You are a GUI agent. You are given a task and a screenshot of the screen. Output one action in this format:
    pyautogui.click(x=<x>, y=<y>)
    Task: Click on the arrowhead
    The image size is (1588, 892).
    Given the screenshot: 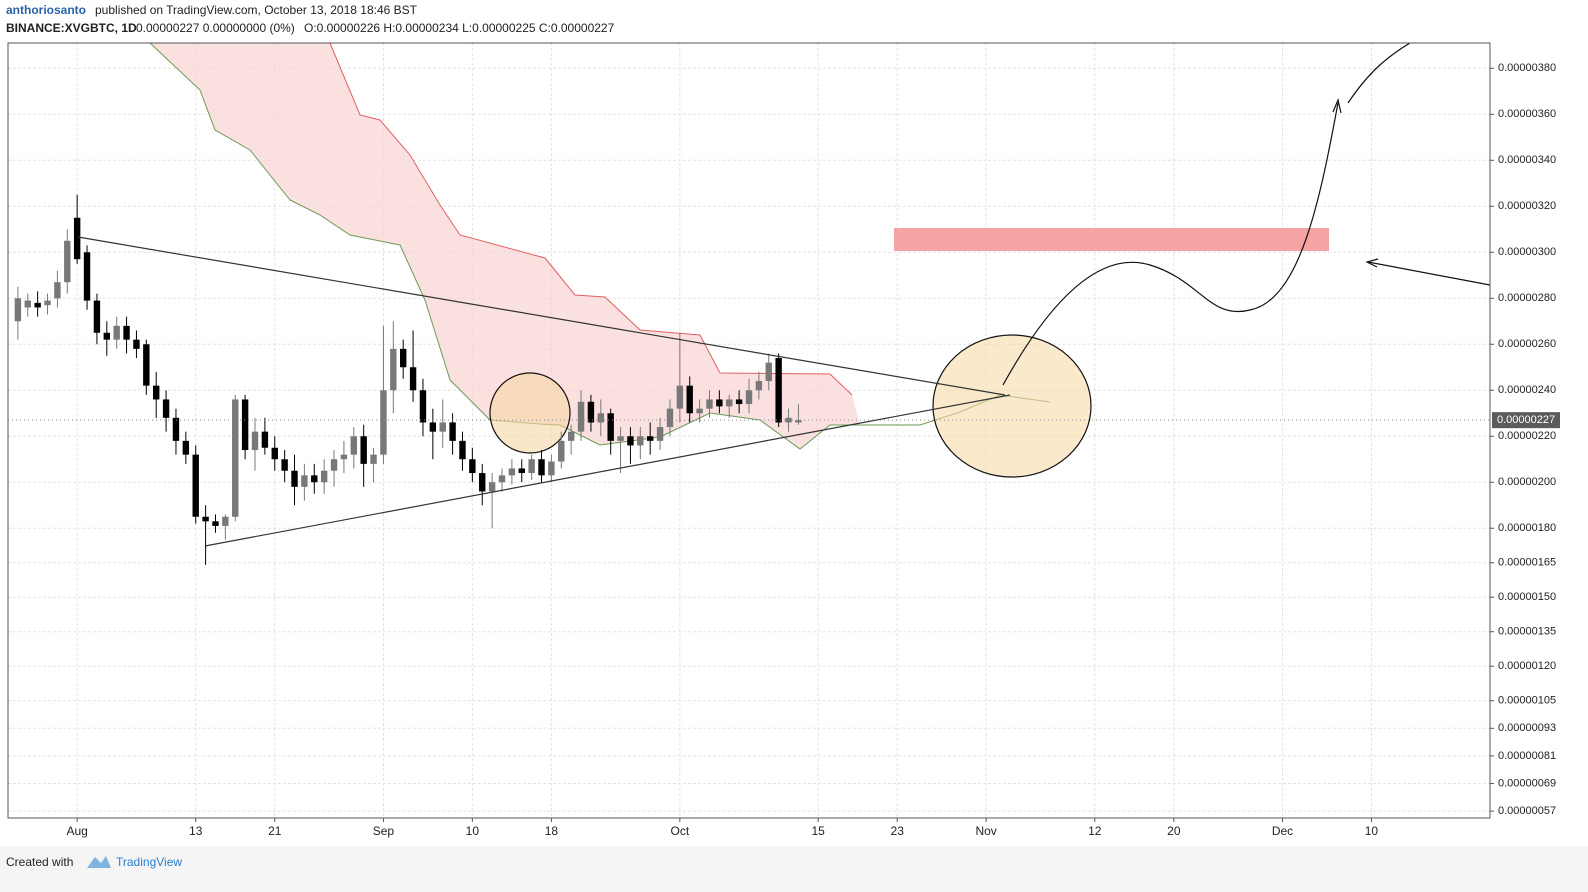 What is the action you would take?
    pyautogui.click(x=1337, y=106)
    